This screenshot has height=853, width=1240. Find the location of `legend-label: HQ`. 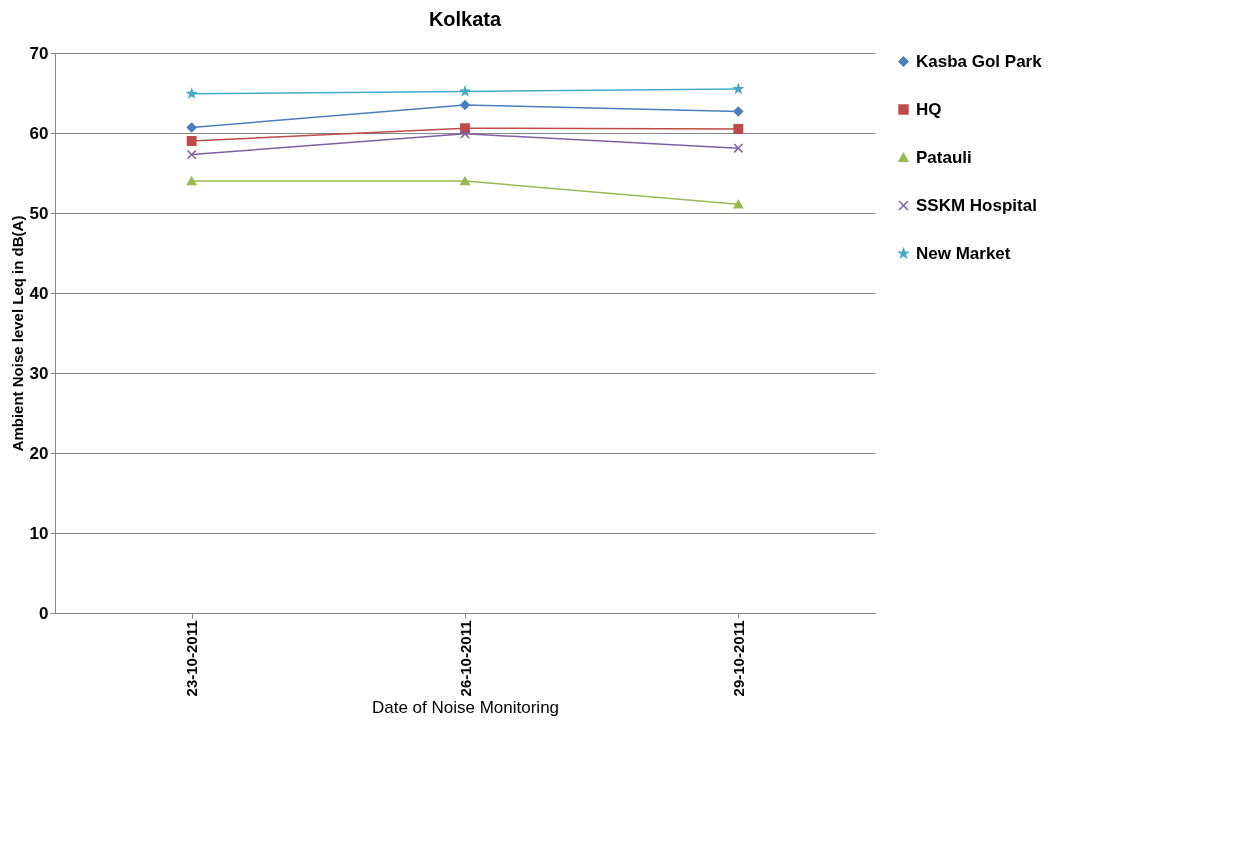

legend-label: HQ is located at coordinates (929, 109).